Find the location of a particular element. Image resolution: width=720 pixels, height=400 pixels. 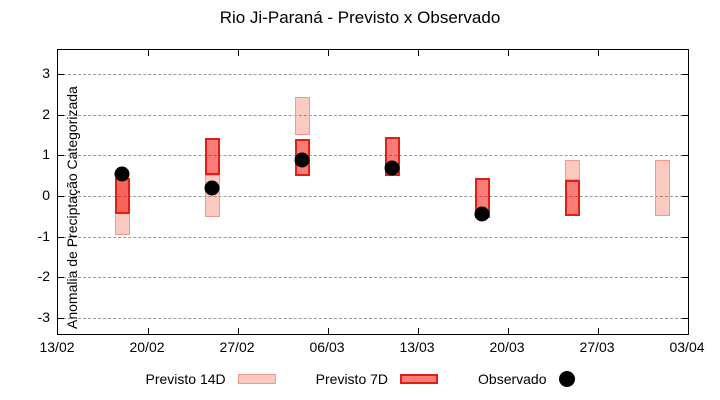

chart-legend: Previsto 14D Previsto 7D Observado is located at coordinates (360, 379).